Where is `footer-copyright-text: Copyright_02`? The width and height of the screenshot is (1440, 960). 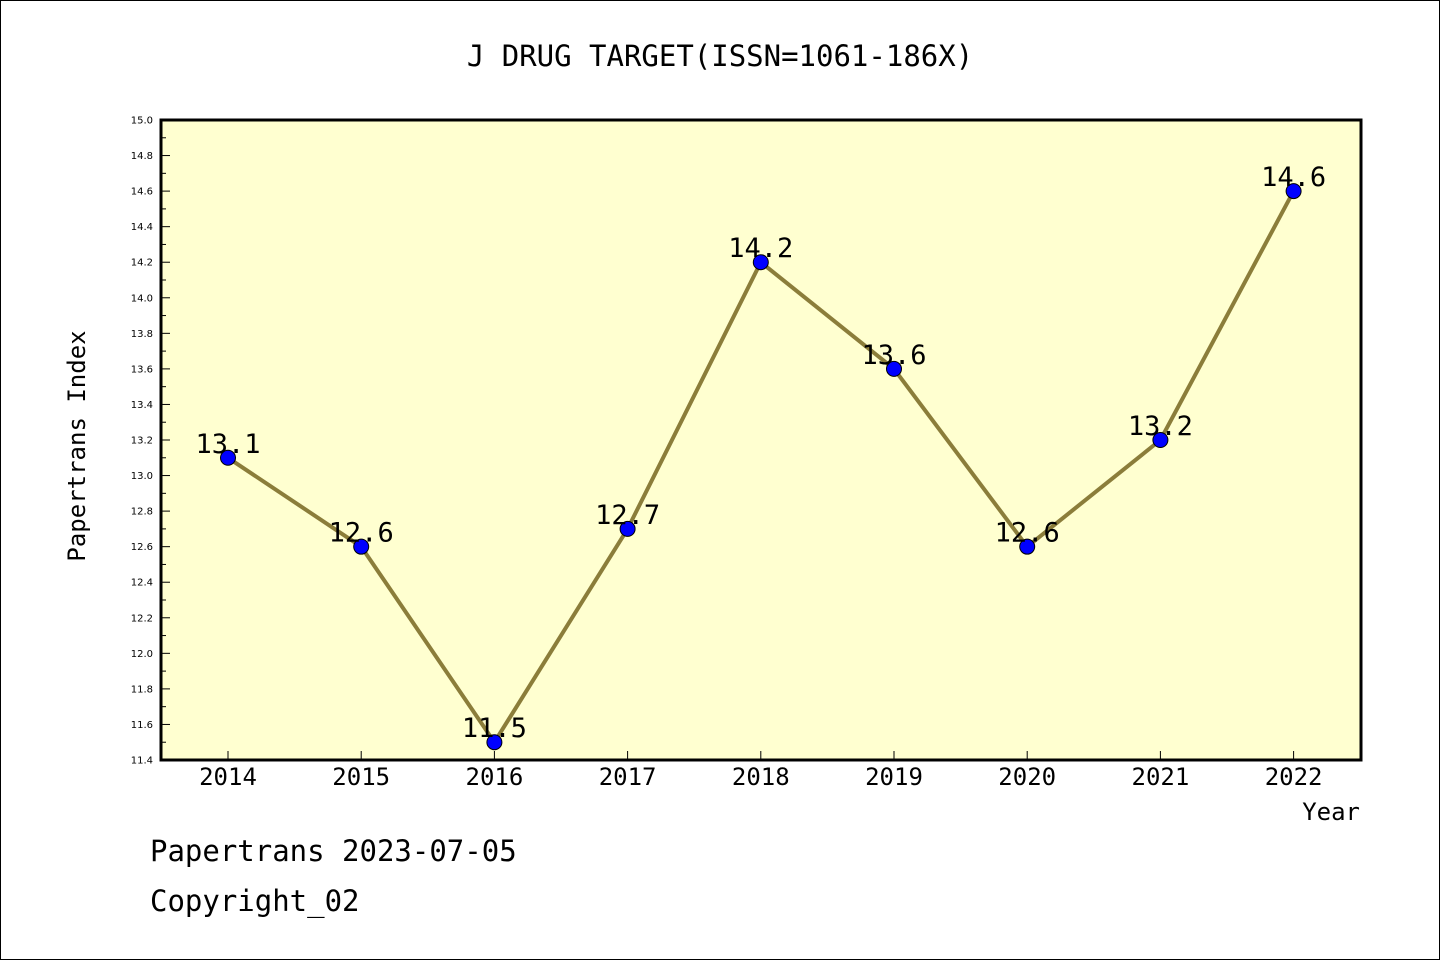 footer-copyright-text: Copyright_02 is located at coordinates (255, 901).